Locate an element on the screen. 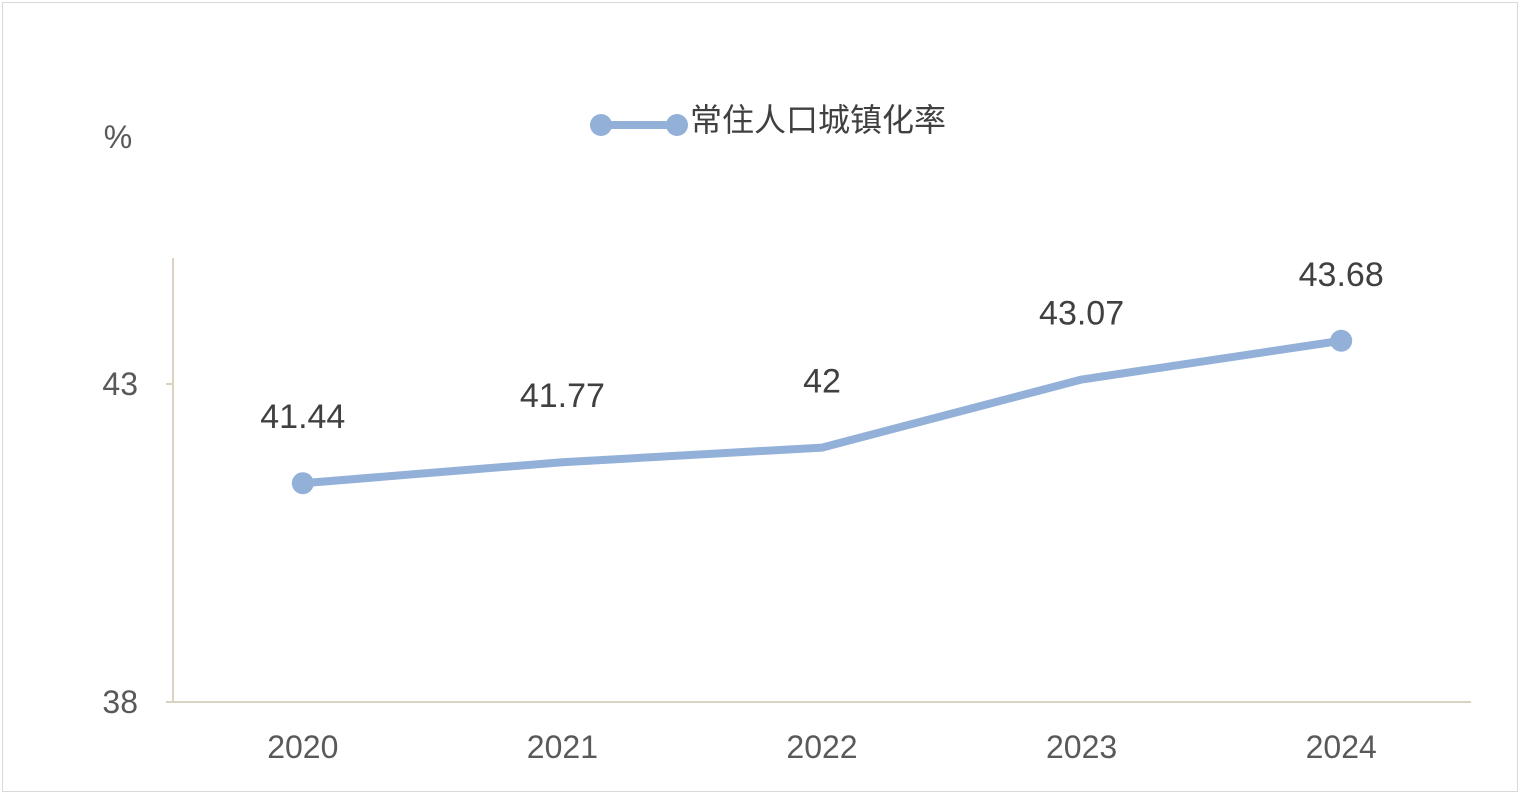 The image size is (1524, 798). x-ticks: 2020 2021 2022 2023 2024 is located at coordinates (822, 747).